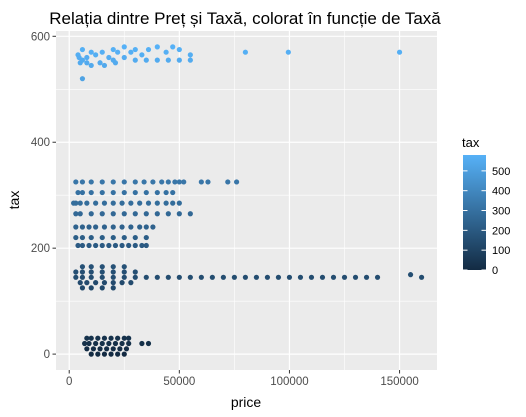 The image size is (526, 417). I want to click on y-tick-label: 200, so click(40, 249).